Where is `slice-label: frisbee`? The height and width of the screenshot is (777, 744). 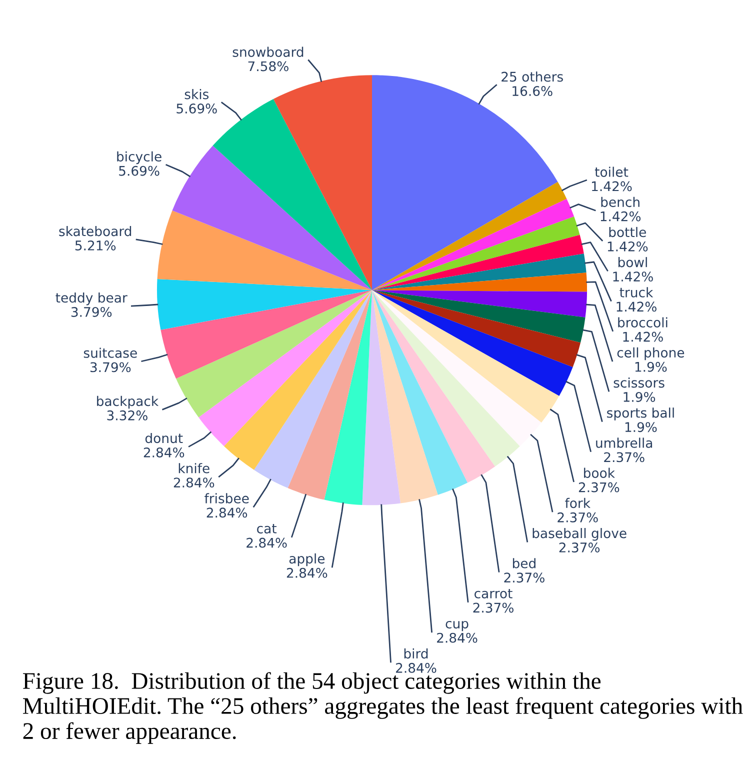
slice-label: frisbee is located at coordinates (226, 498).